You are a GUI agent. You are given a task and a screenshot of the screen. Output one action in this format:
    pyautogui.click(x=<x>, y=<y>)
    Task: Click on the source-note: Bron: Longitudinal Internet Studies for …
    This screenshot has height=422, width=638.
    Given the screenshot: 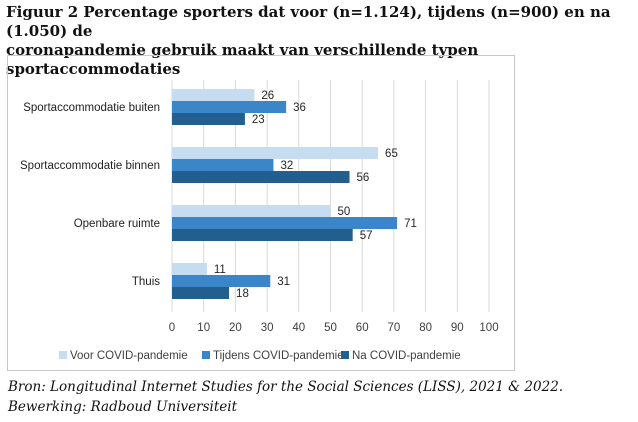 What is the action you would take?
    pyautogui.click(x=285, y=397)
    